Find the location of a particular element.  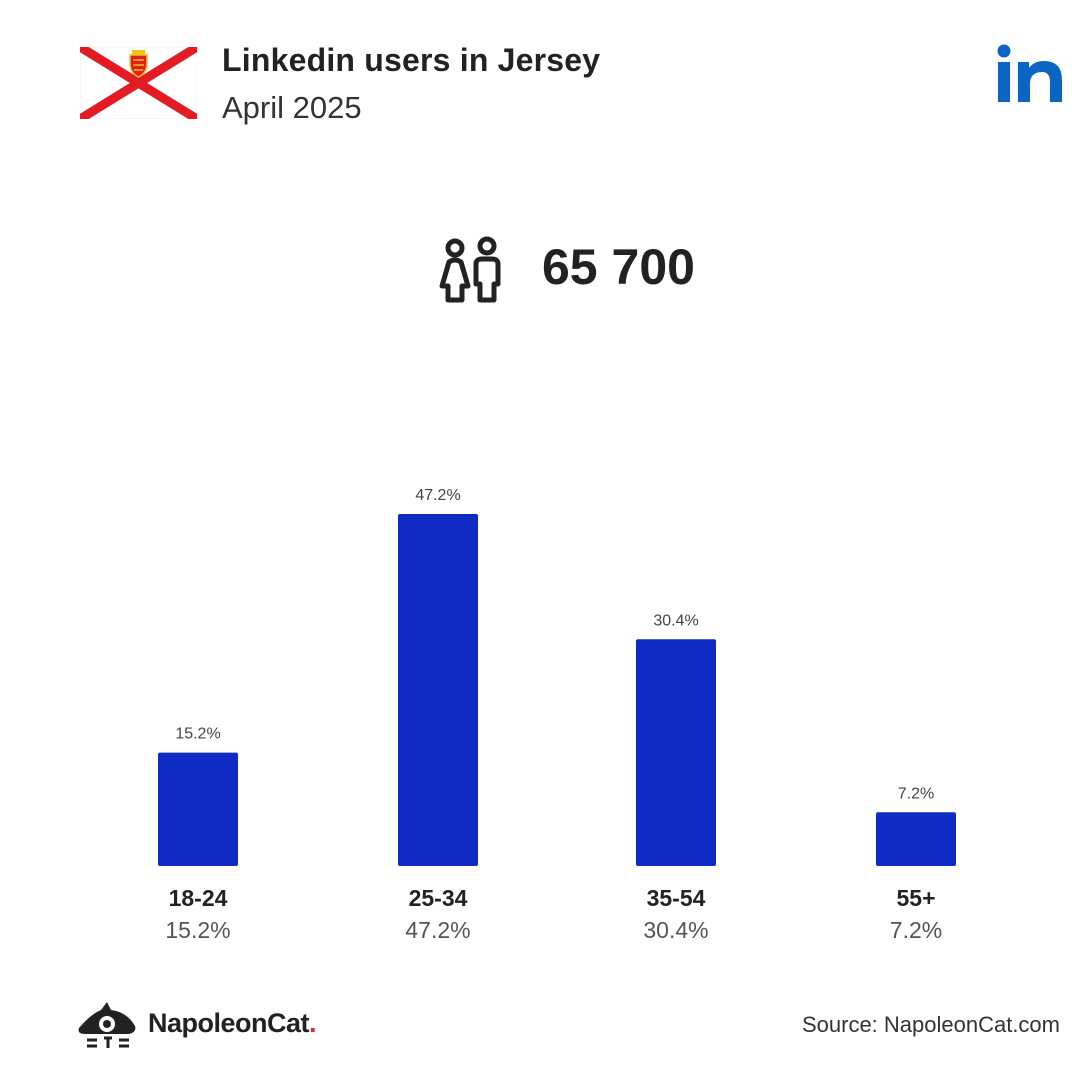

category-label: 55+ is located at coordinates (915, 898).